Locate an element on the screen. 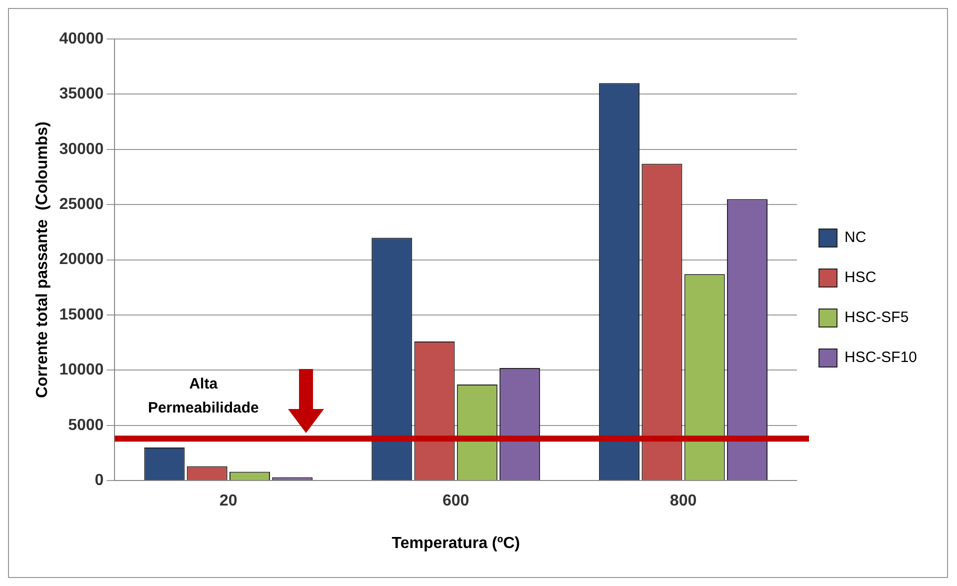 This screenshot has width=957, height=586. x-tick-label: 600 is located at coordinates (456, 501).